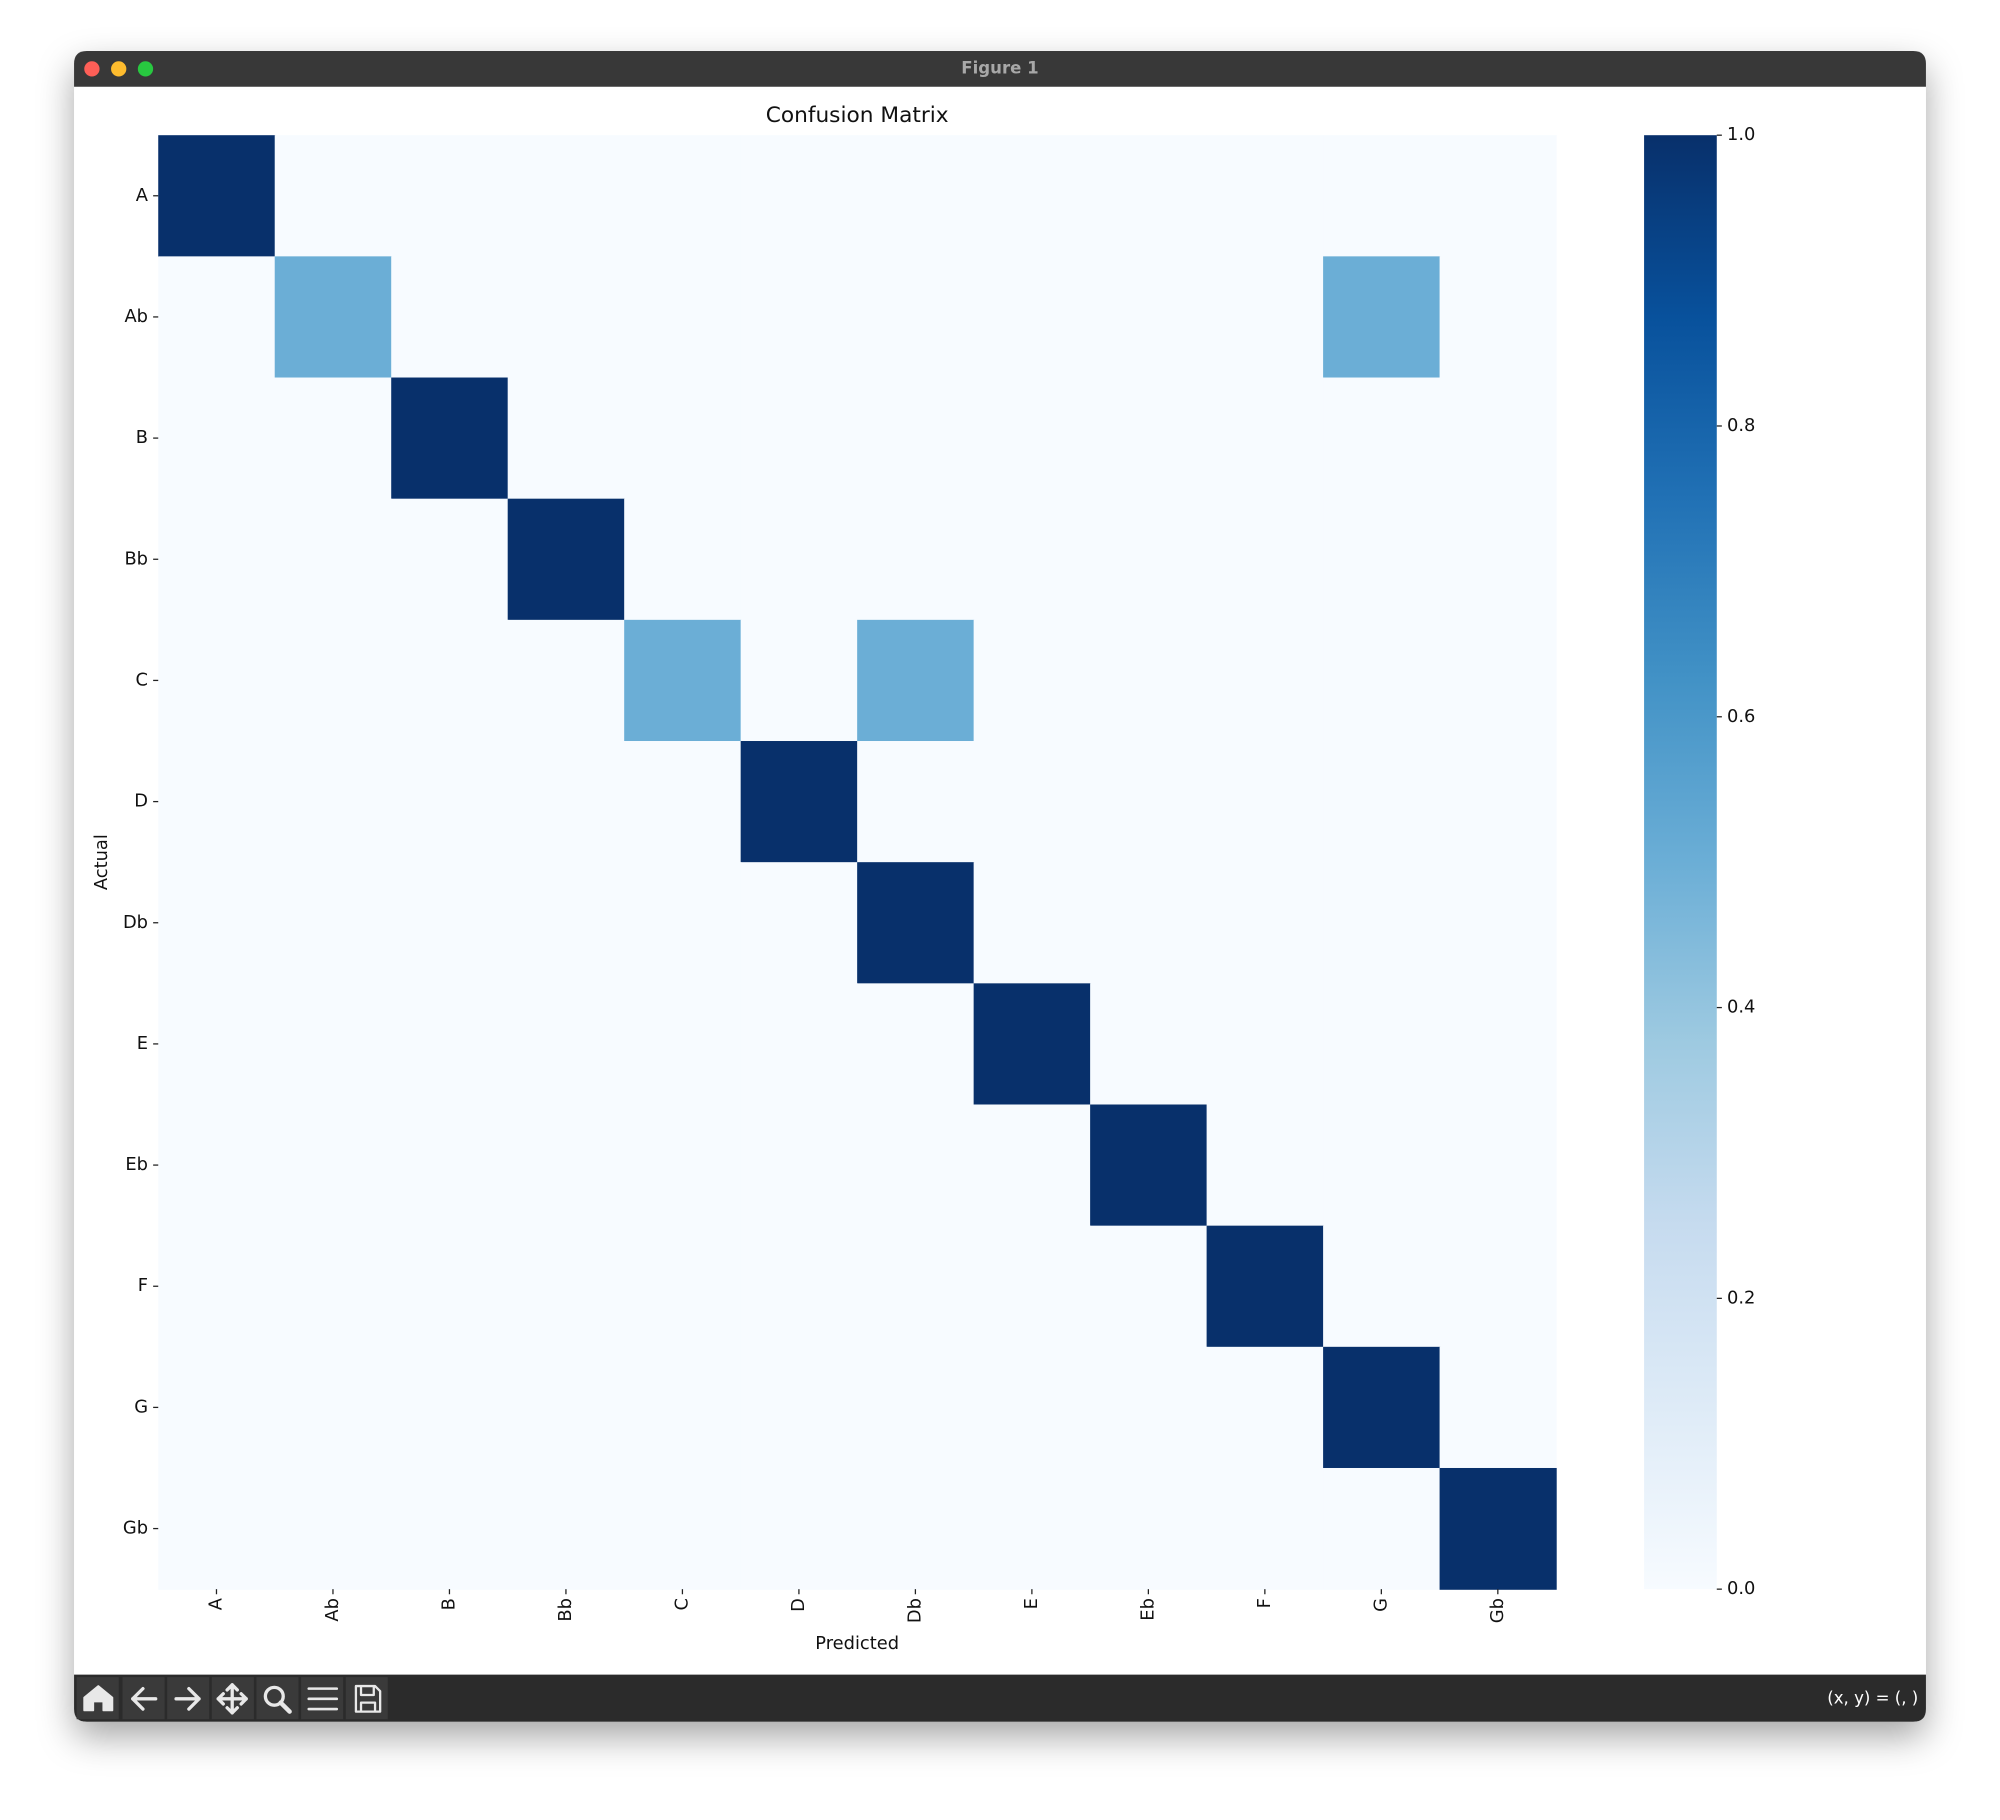  I want to click on zoom-icon, so click(274, 1696).